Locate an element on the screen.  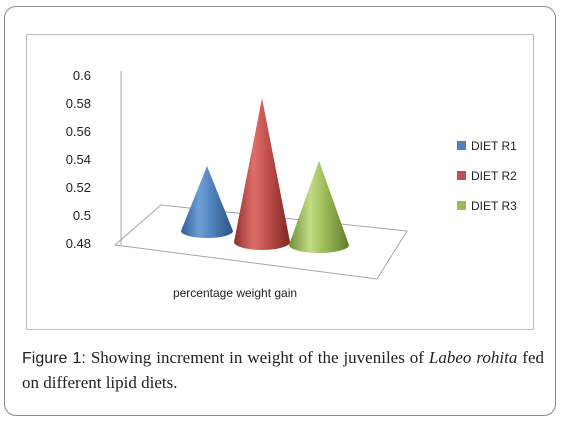
cone-diet-r3 is located at coordinates (319, 206).